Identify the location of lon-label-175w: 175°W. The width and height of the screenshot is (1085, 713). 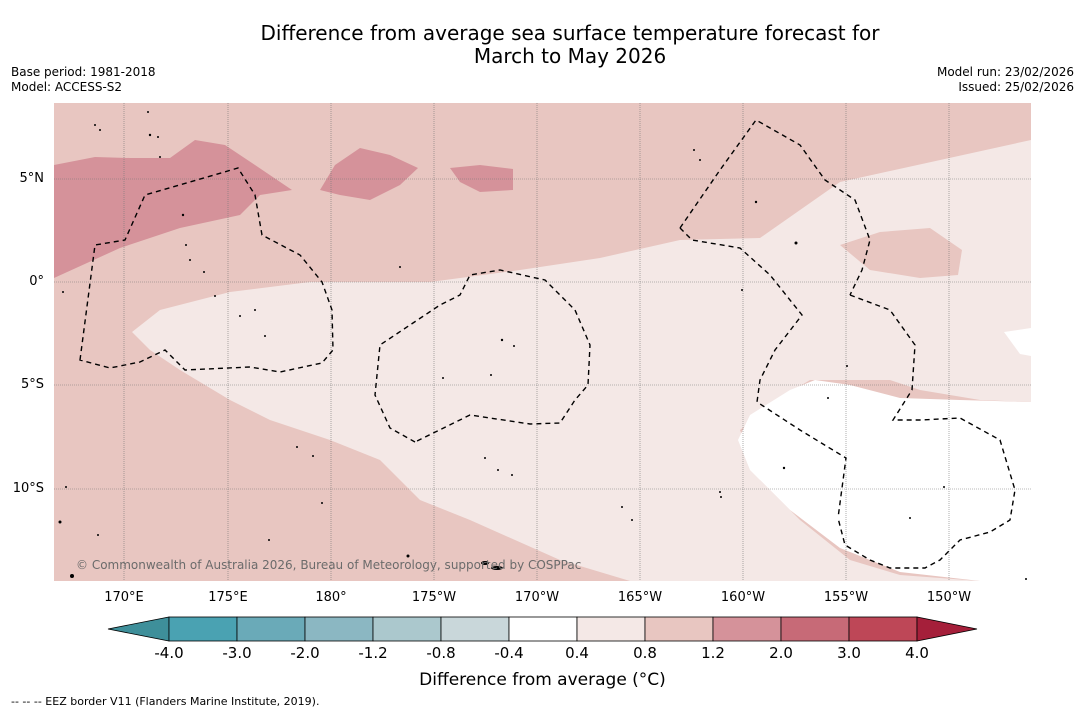
(434, 597).